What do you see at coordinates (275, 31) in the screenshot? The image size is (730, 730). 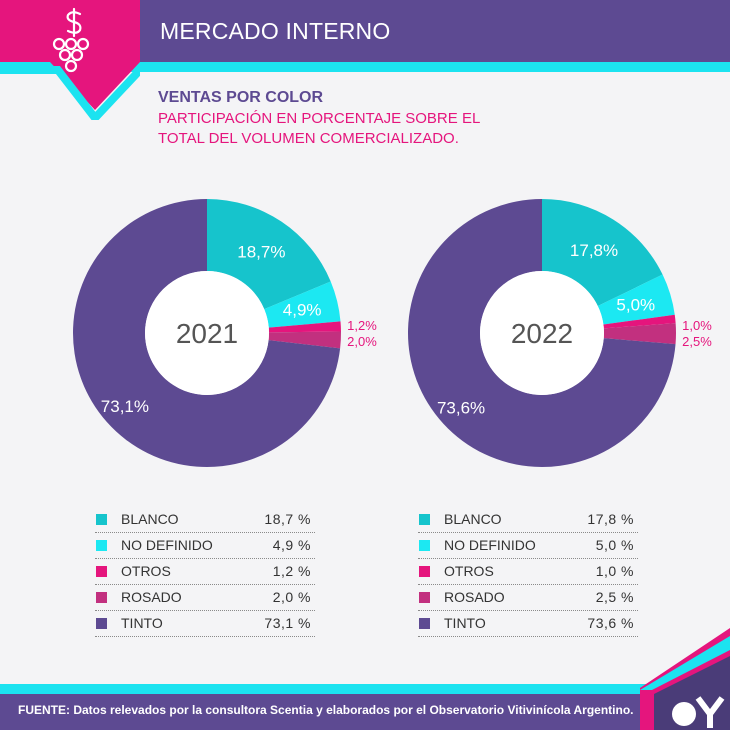 I see `page-title: MERCADO INTERNO` at bounding box center [275, 31].